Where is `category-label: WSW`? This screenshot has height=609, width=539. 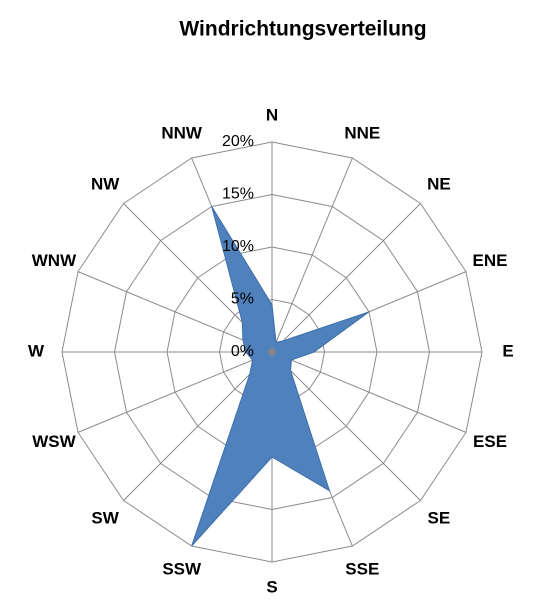
category-label: WSW is located at coordinates (54, 441).